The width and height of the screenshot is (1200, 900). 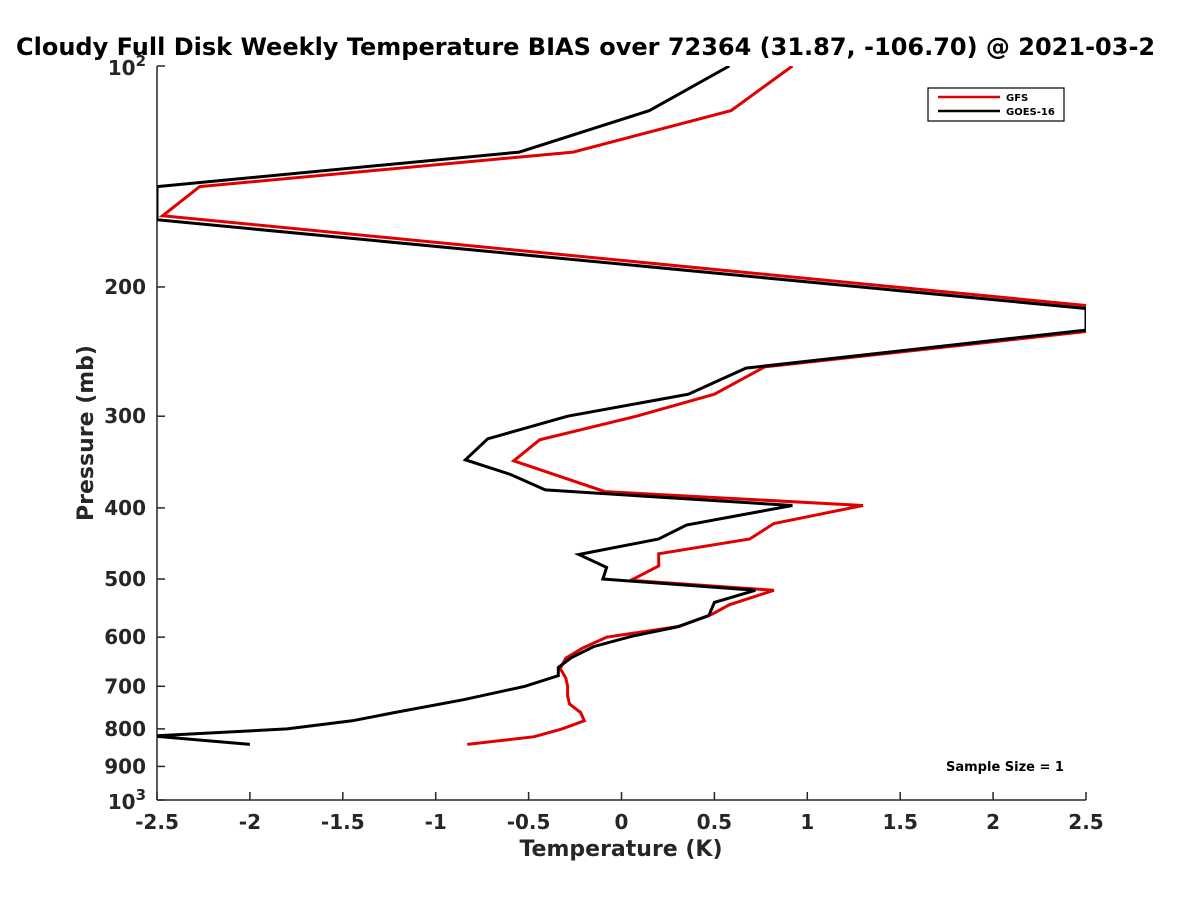 I want to click on legend-box, so click(x=996, y=104).